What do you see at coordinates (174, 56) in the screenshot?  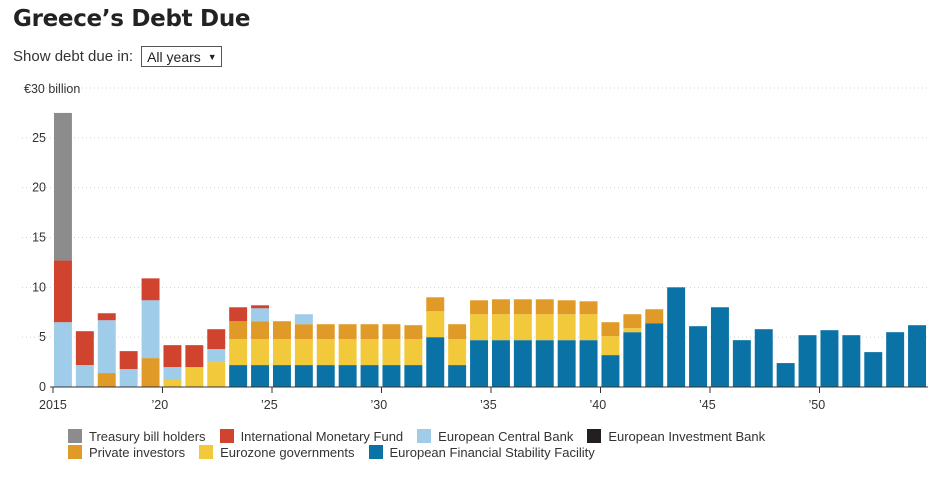 I see `year-range-select-value: All years` at bounding box center [174, 56].